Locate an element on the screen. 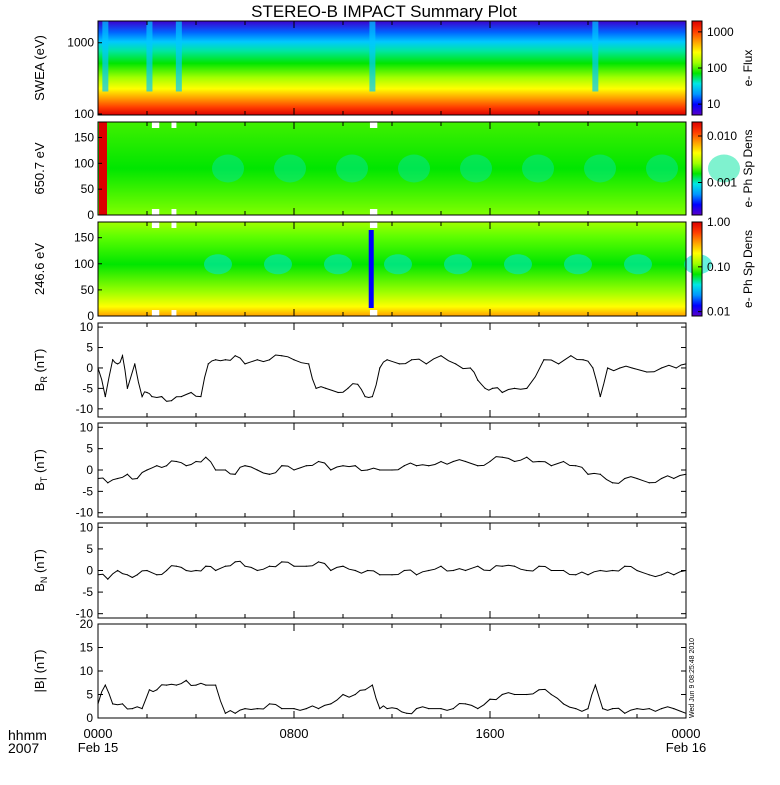 The width and height of the screenshot is (780, 785). heatmap-edge-band is located at coordinates (103, 168).